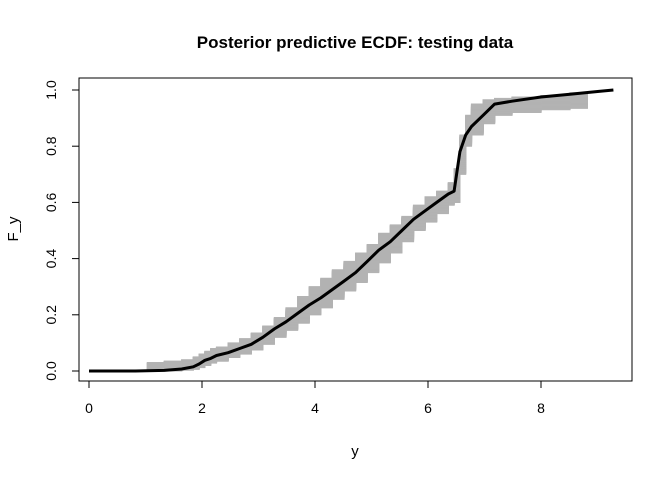  What do you see at coordinates (428, 408) in the screenshot?
I see `x-tick-label: 6` at bounding box center [428, 408].